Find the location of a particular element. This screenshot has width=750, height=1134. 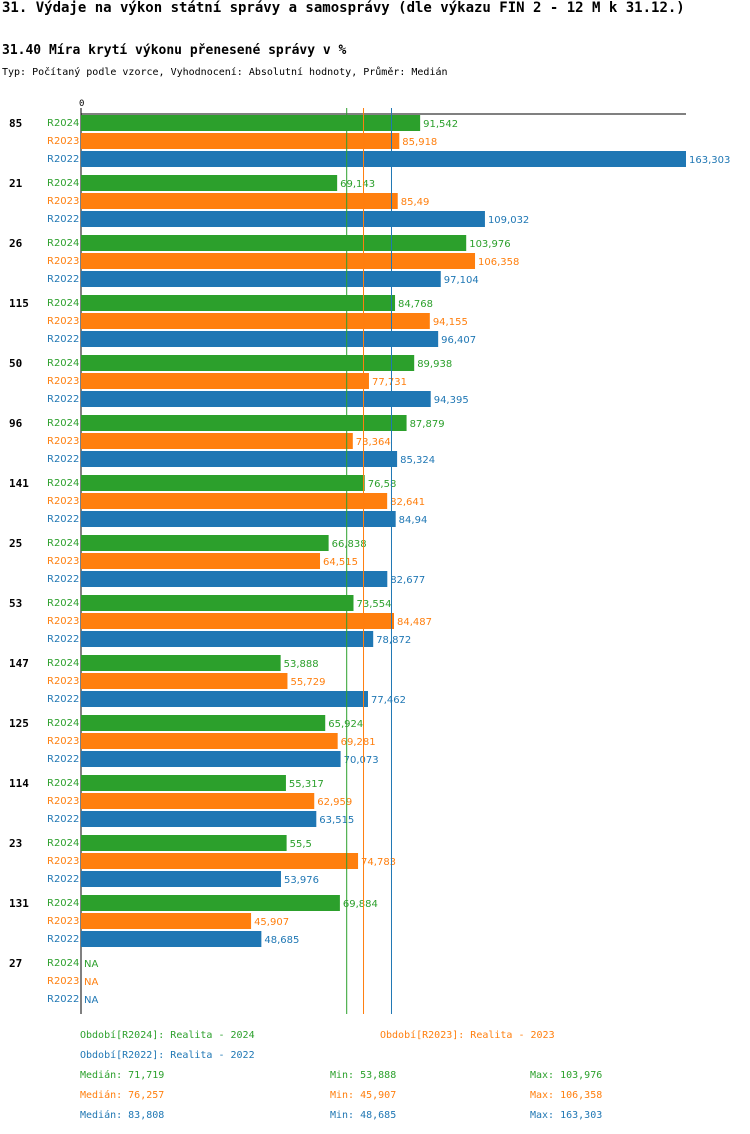

data-label: 85,49 is located at coordinates (415, 202).